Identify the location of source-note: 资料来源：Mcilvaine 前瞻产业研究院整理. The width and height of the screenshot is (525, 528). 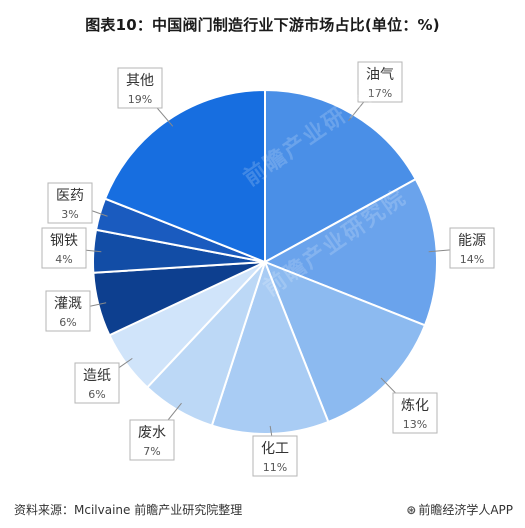
(128, 510).